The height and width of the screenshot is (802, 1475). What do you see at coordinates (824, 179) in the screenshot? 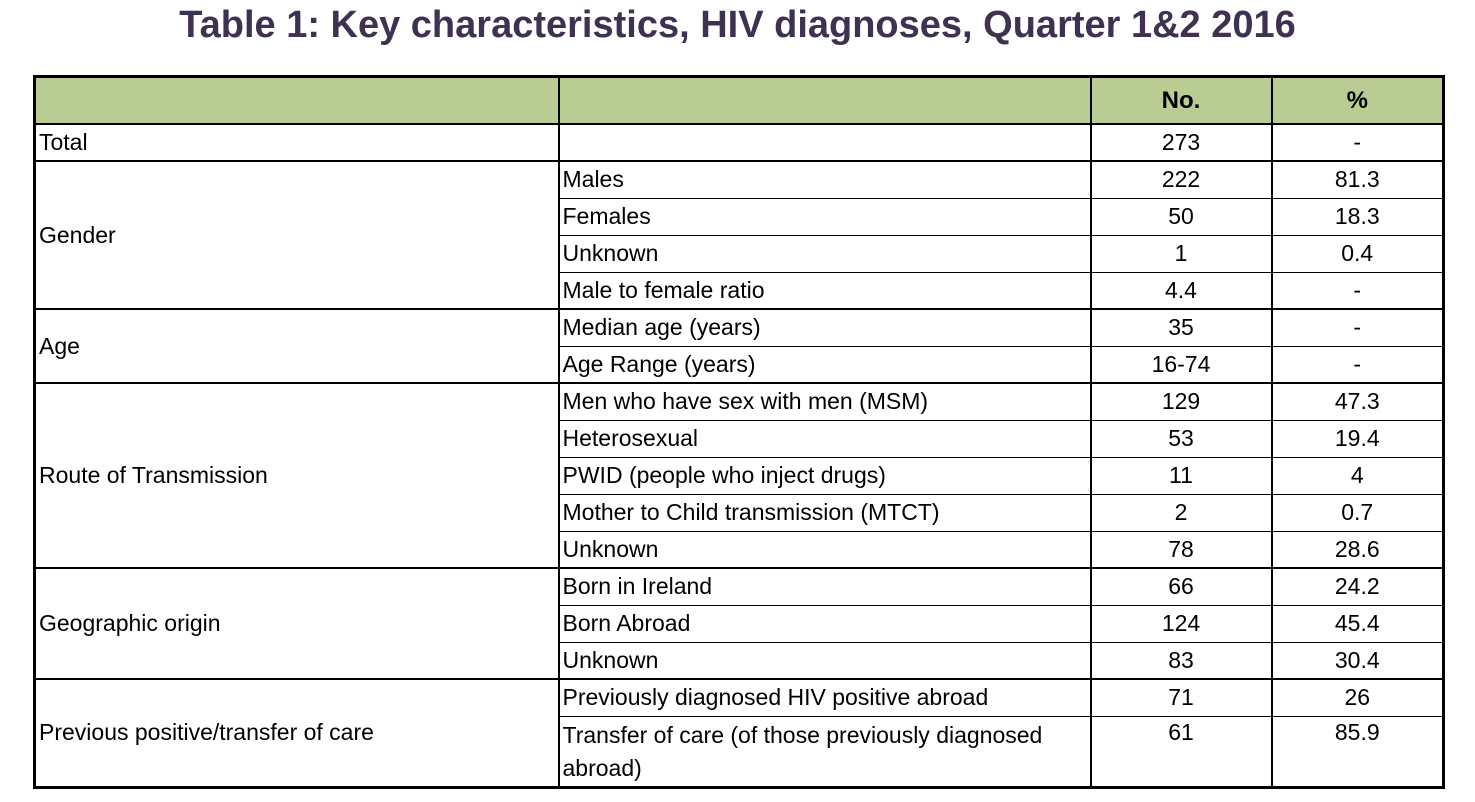
I see `subcategory-cell: Males` at bounding box center [824, 179].